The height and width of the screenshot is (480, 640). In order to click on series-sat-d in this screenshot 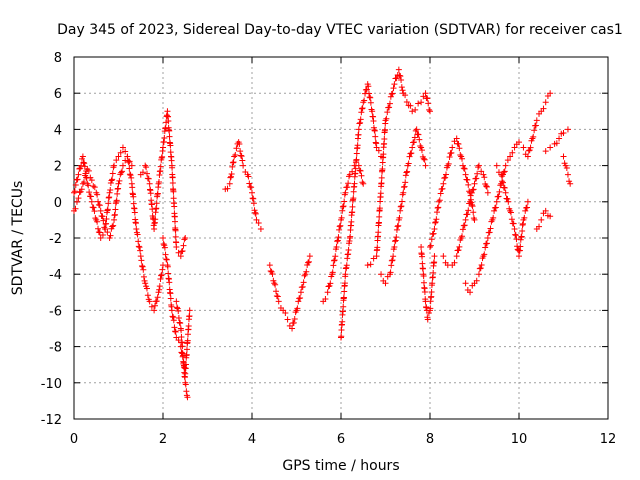, I will do `click(176, 306)`.